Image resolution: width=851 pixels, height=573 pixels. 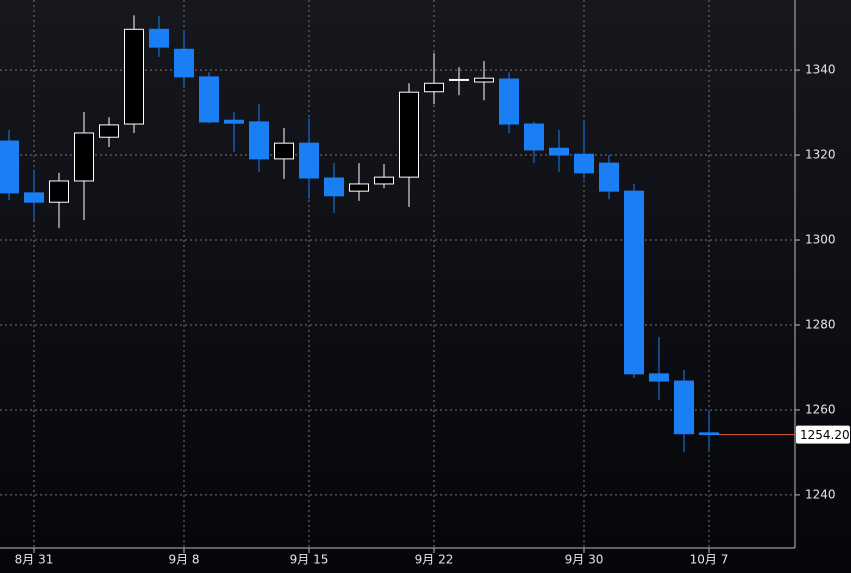 What do you see at coordinates (820, 155) in the screenshot?
I see `y-tick-label: 1320` at bounding box center [820, 155].